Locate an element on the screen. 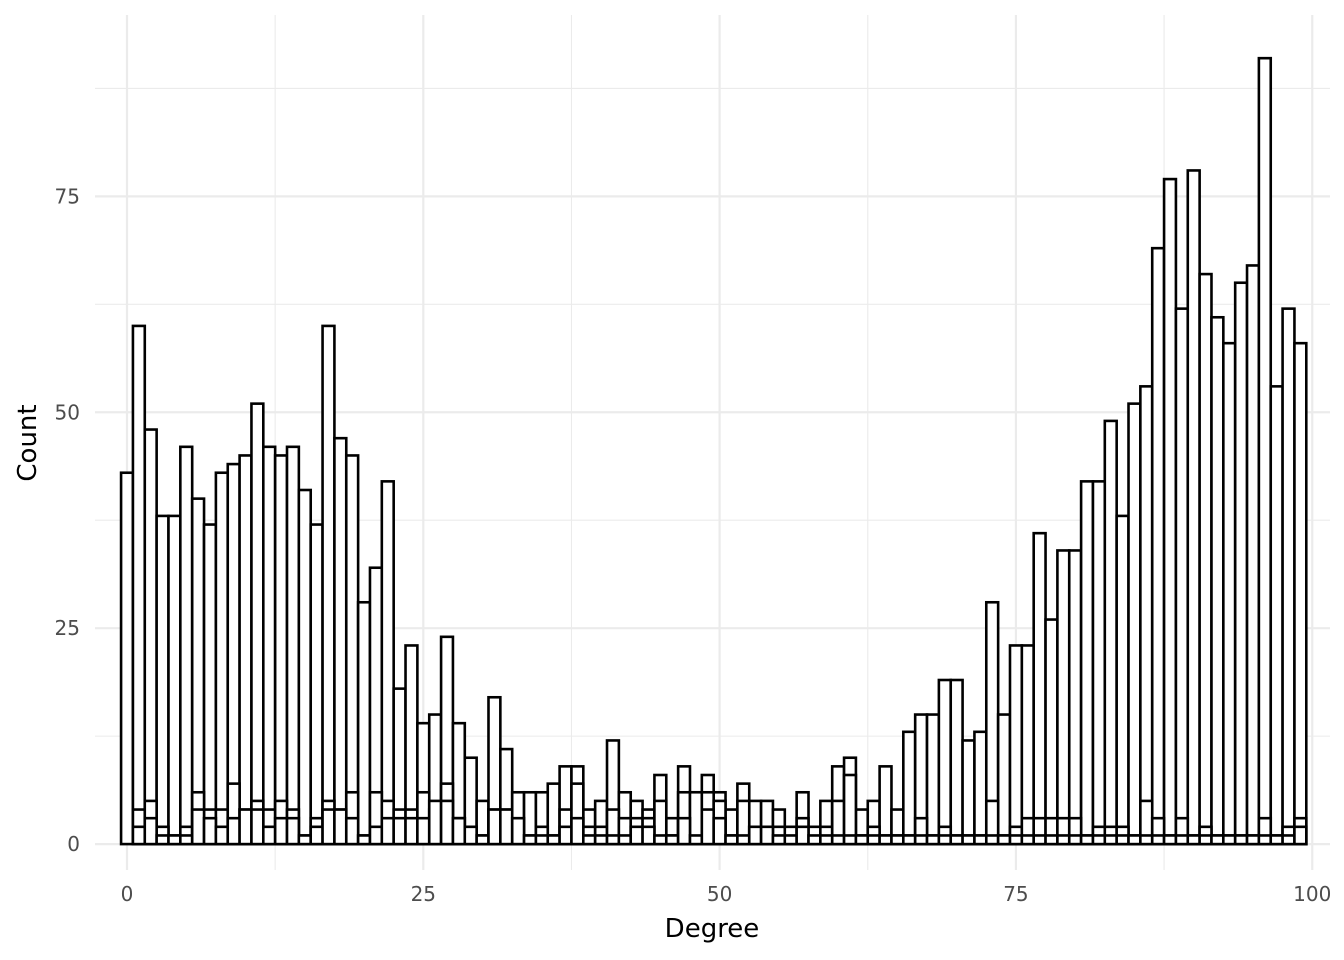 The height and width of the screenshot is (960, 1344). x-axis-title: Degree is located at coordinates (712, 929).